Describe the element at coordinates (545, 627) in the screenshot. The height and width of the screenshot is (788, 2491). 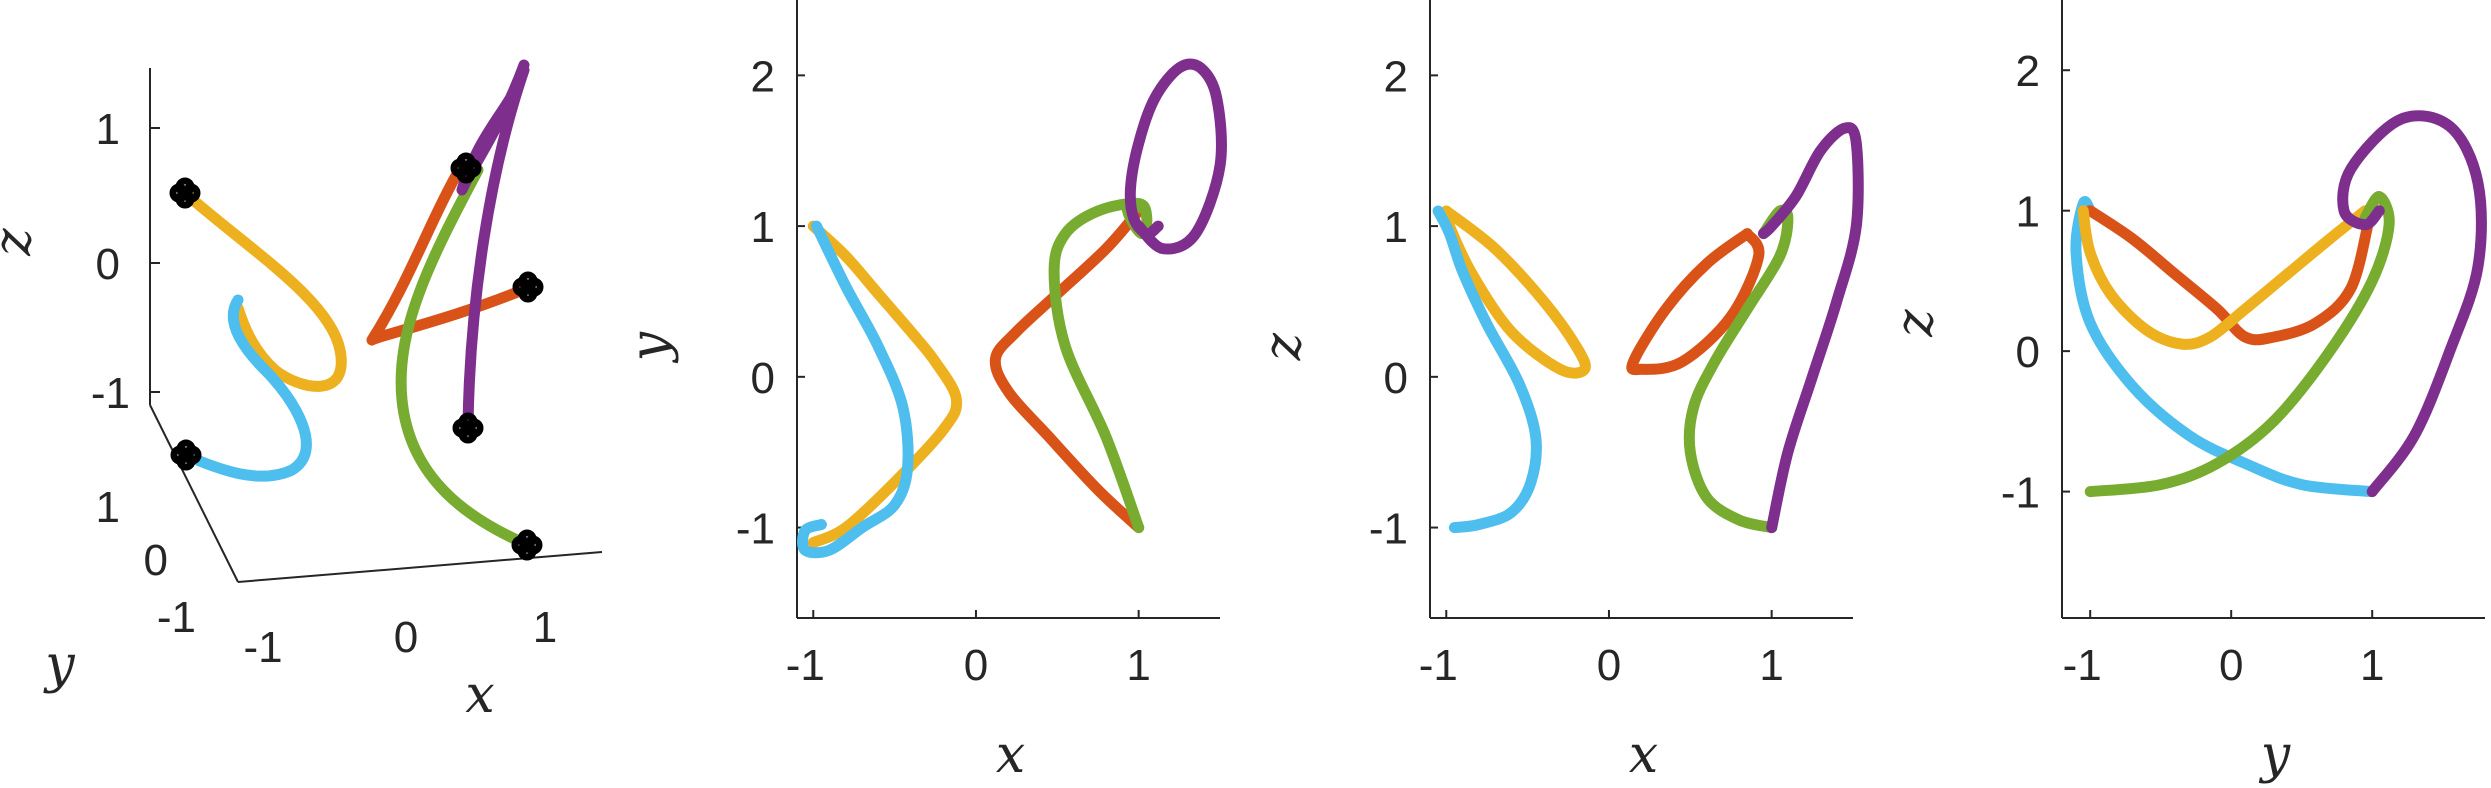
I see `x-tick-label-1: 1` at that location.